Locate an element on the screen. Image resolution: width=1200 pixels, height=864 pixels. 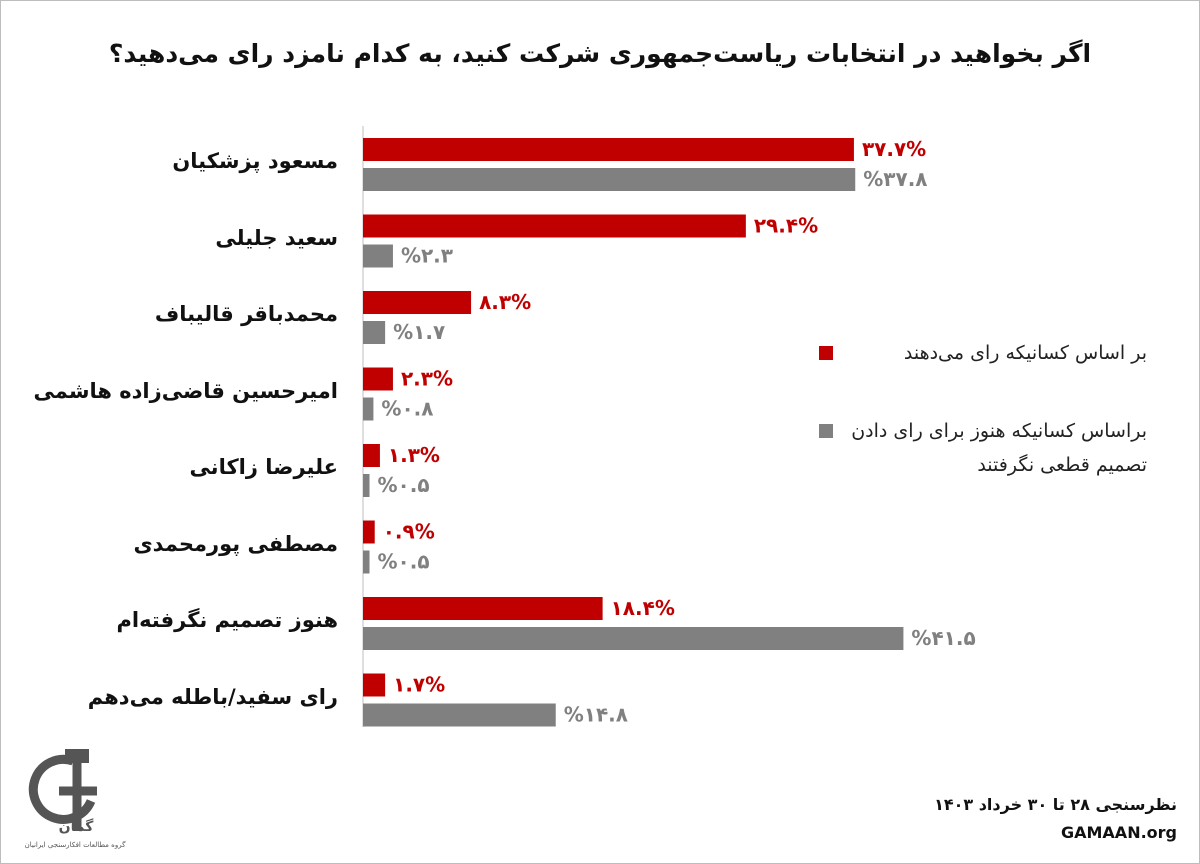
value-label: %۲.۳ is located at coordinates (427, 256).